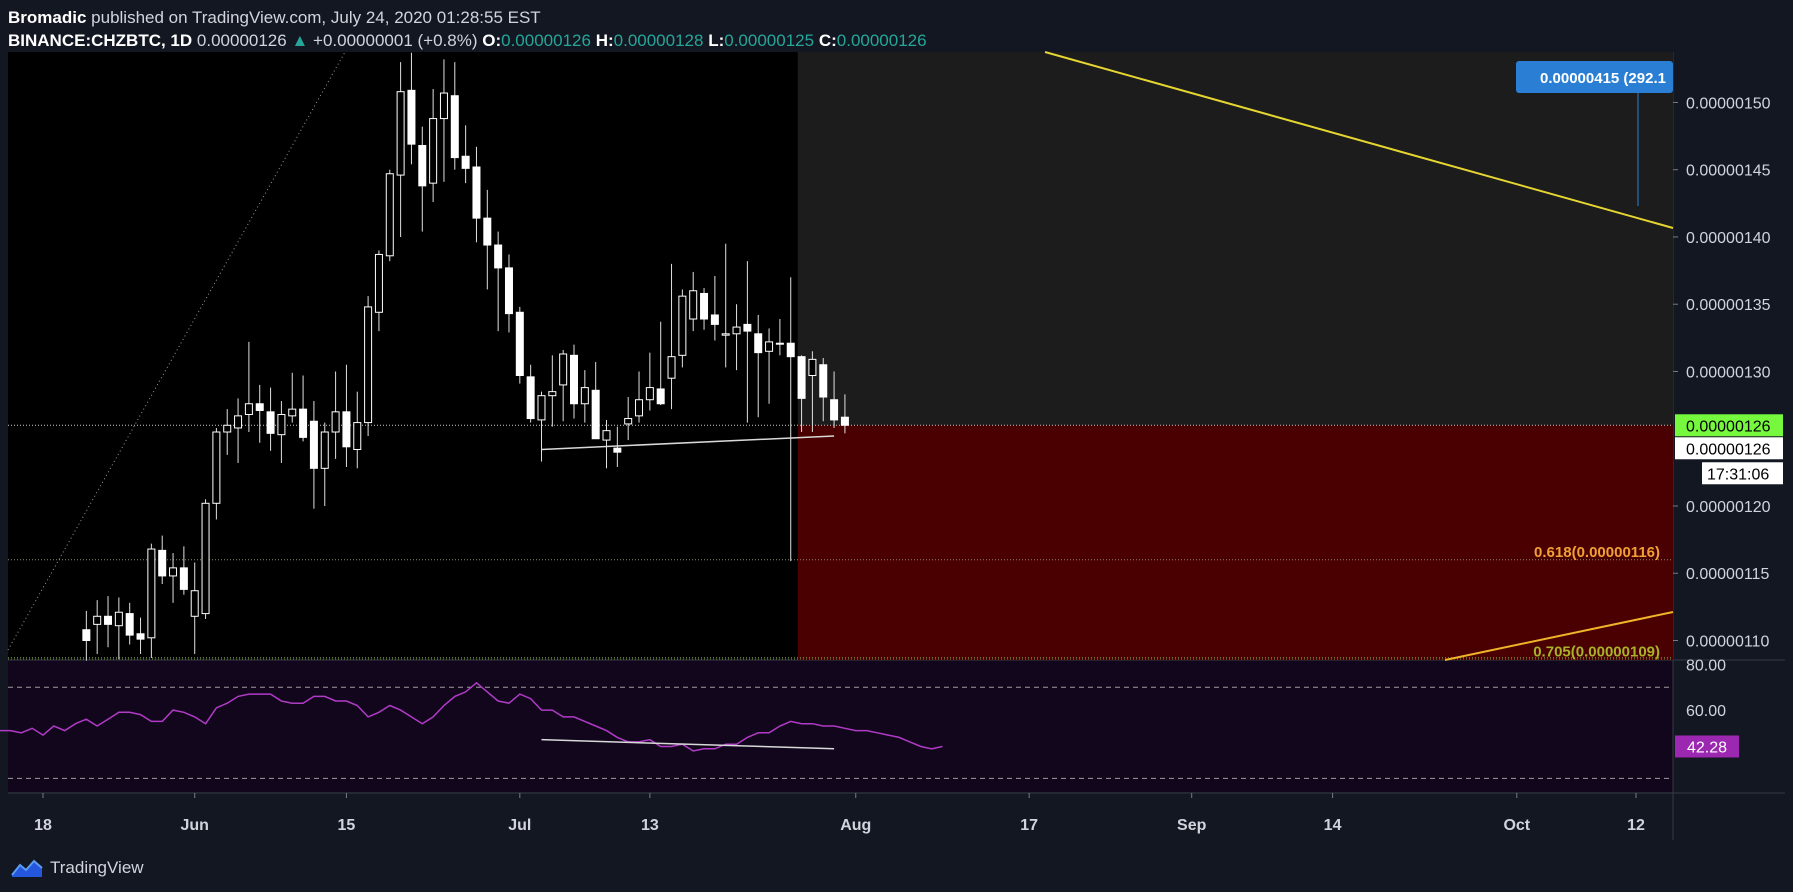 The image size is (1793, 892). I want to click on price-tick-label: 0.00000140, so click(1728, 238).